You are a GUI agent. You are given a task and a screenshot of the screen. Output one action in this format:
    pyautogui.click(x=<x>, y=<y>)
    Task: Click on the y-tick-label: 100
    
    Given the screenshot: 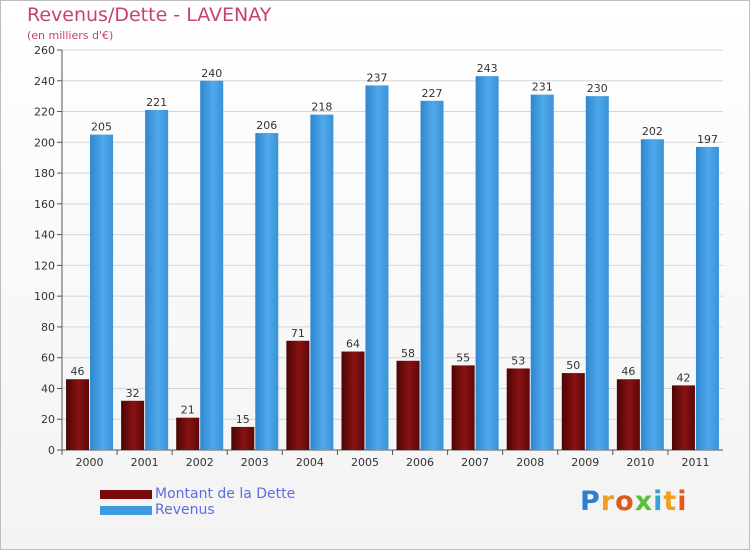 What is the action you would take?
    pyautogui.click(x=44, y=296)
    